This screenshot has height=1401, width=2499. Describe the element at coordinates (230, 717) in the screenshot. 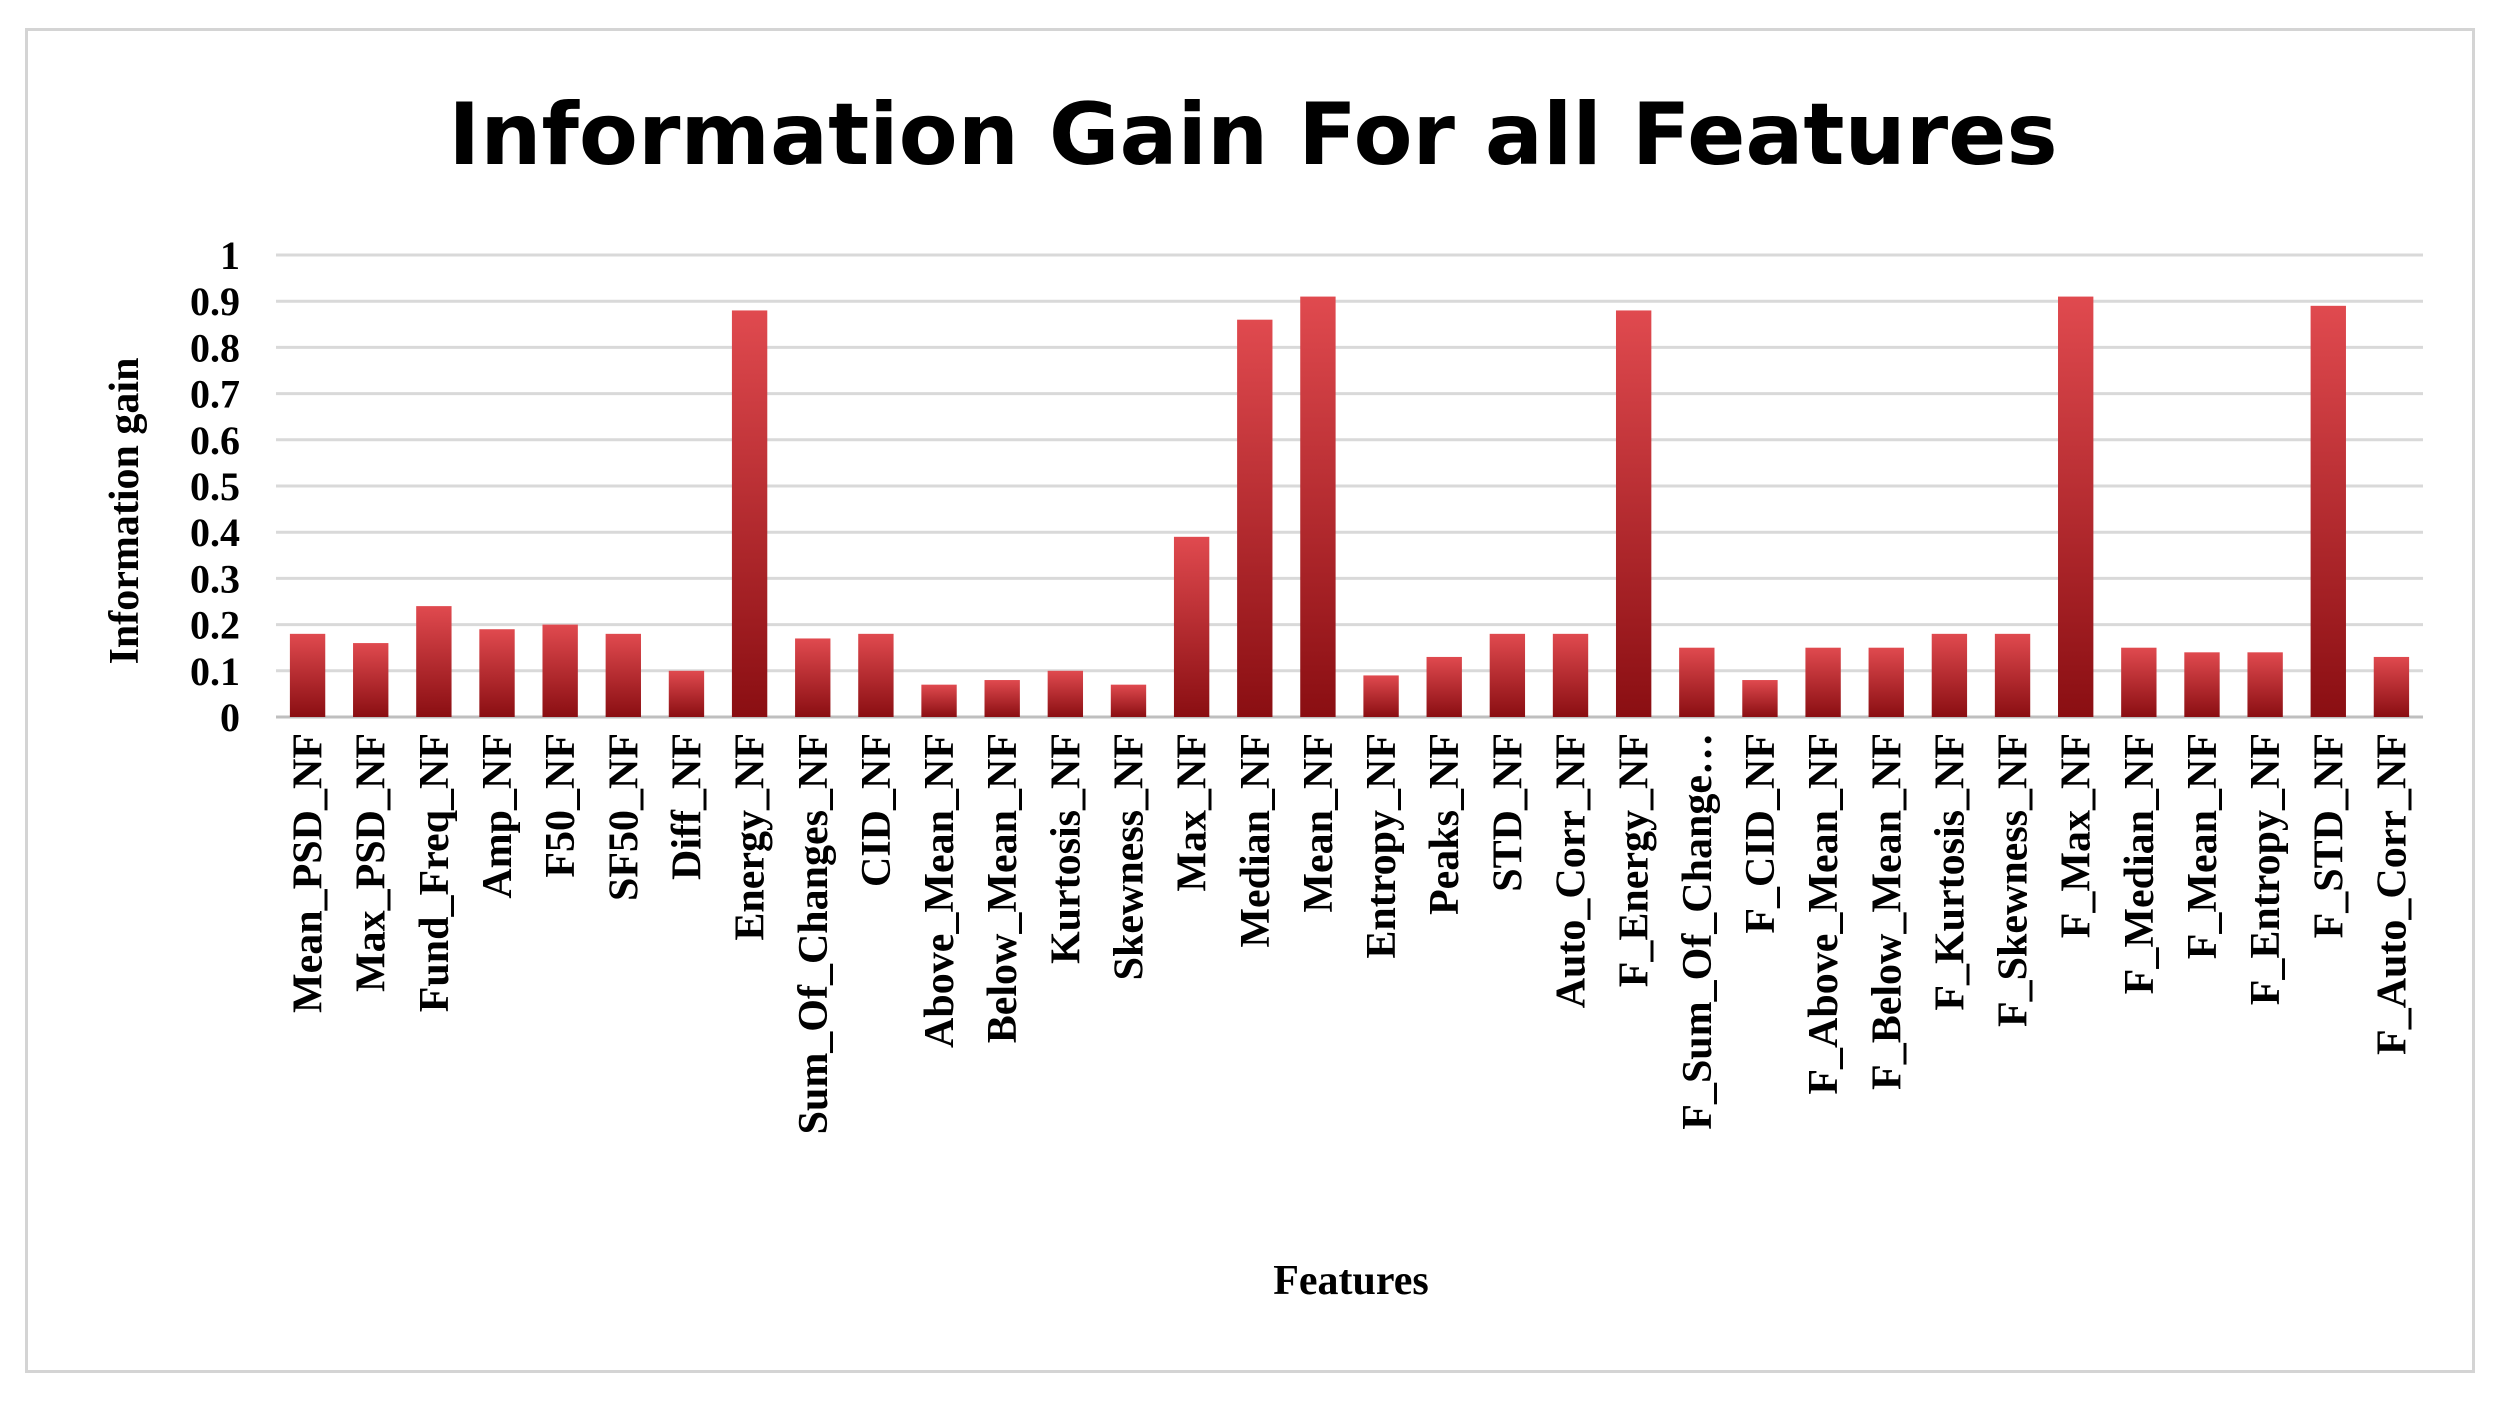

I see `y-tick-label: 0` at that location.